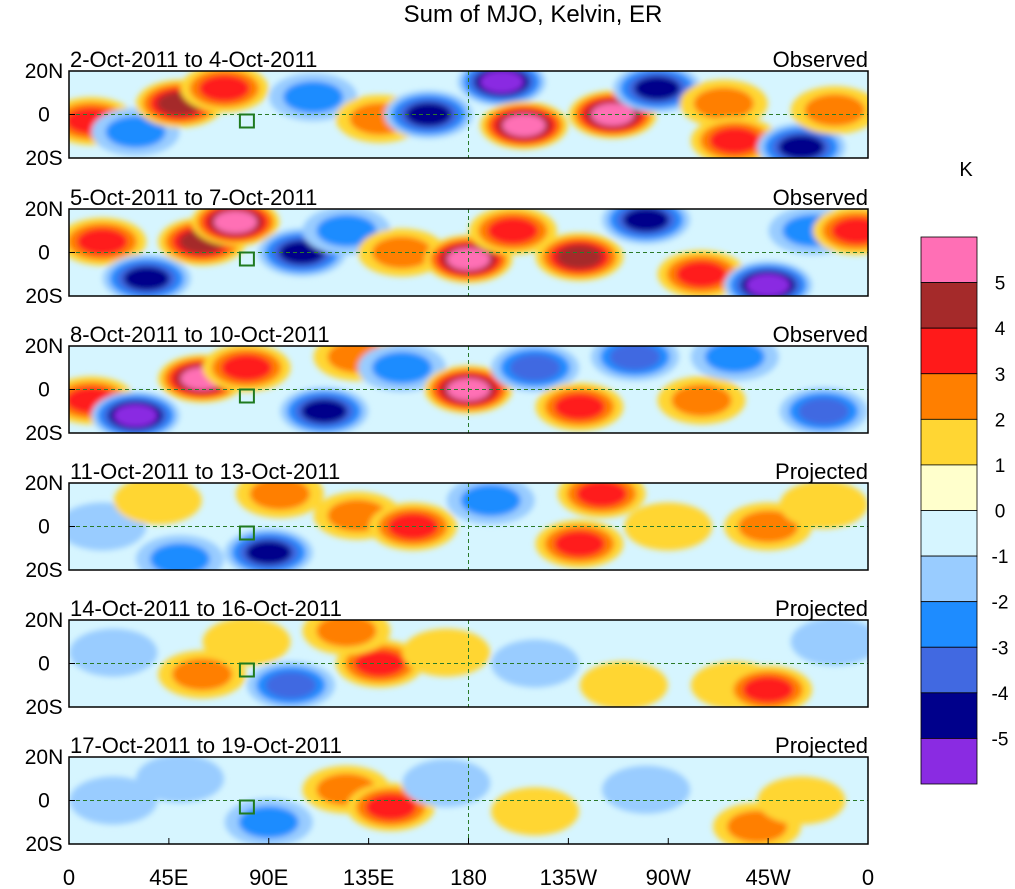  Describe the element at coordinates (1000, 557) in the screenshot. I see `colorbar-label: -1` at that location.